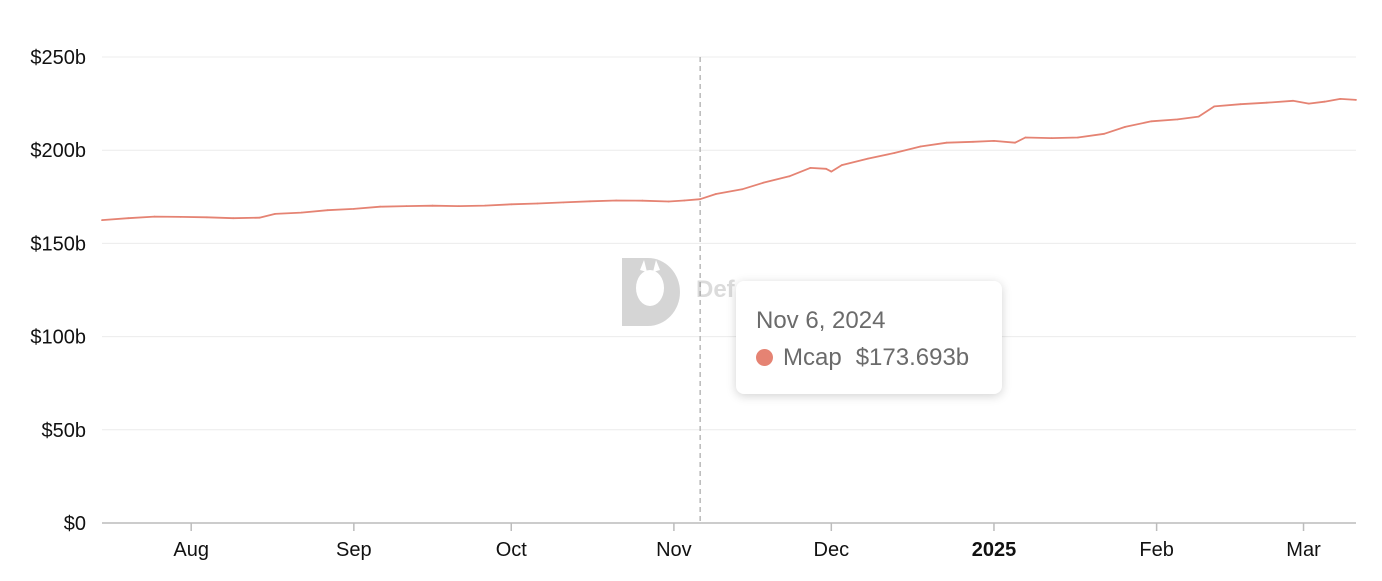  What do you see at coordinates (354, 550) in the screenshot?
I see `x-tick-label: Sep` at bounding box center [354, 550].